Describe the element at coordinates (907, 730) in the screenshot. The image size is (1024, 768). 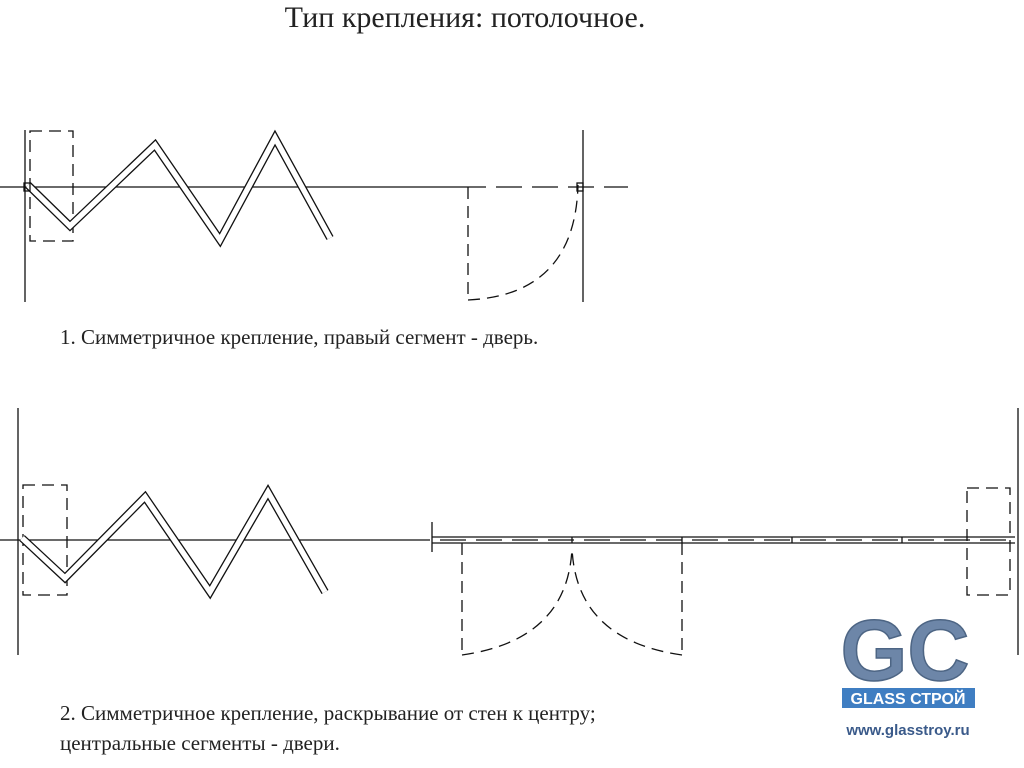
I see `logo-url: www.glasstroy.ru` at that location.